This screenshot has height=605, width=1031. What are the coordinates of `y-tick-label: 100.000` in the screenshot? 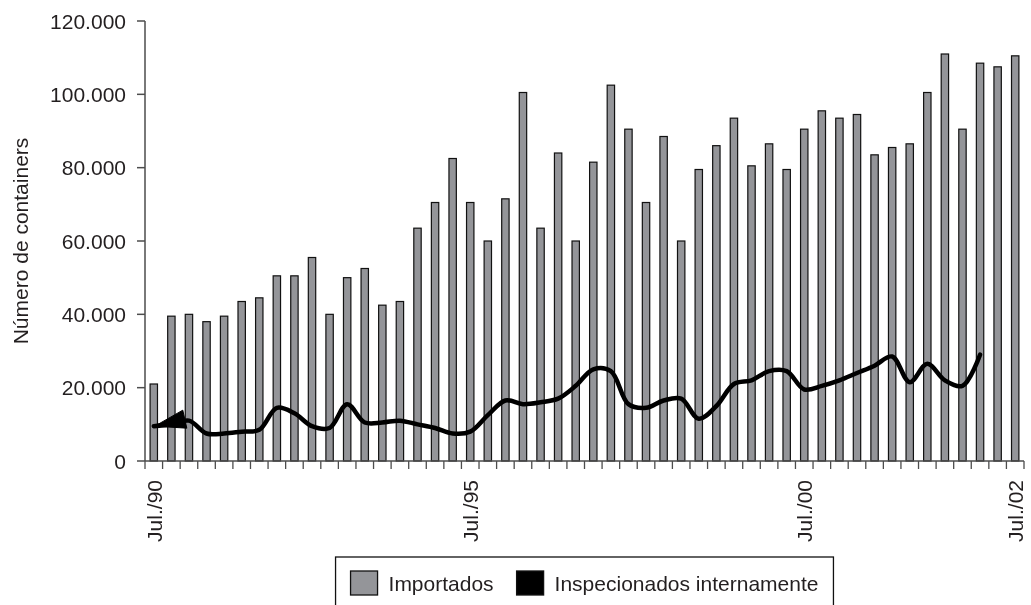 It's located at (88, 94).